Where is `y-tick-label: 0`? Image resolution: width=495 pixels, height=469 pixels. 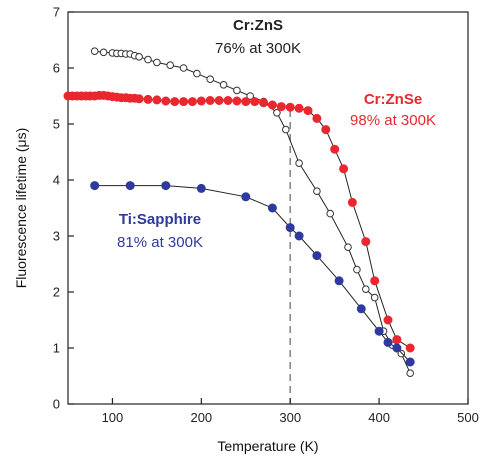 y-tick-label: 0 is located at coordinates (56, 404).